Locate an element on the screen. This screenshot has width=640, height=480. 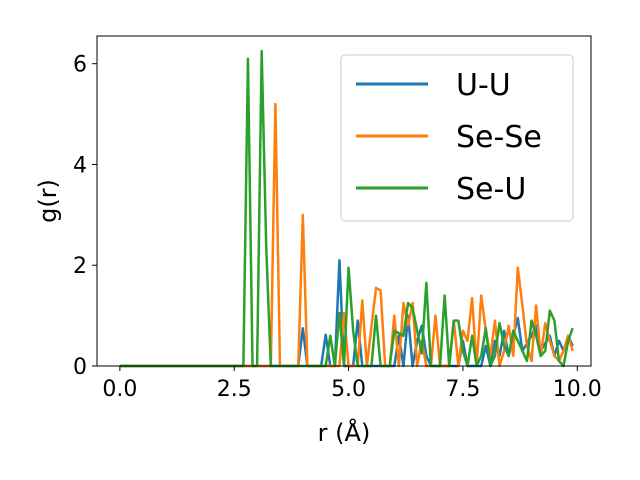
legend-label-u-u: U-U is located at coordinates (483, 85).